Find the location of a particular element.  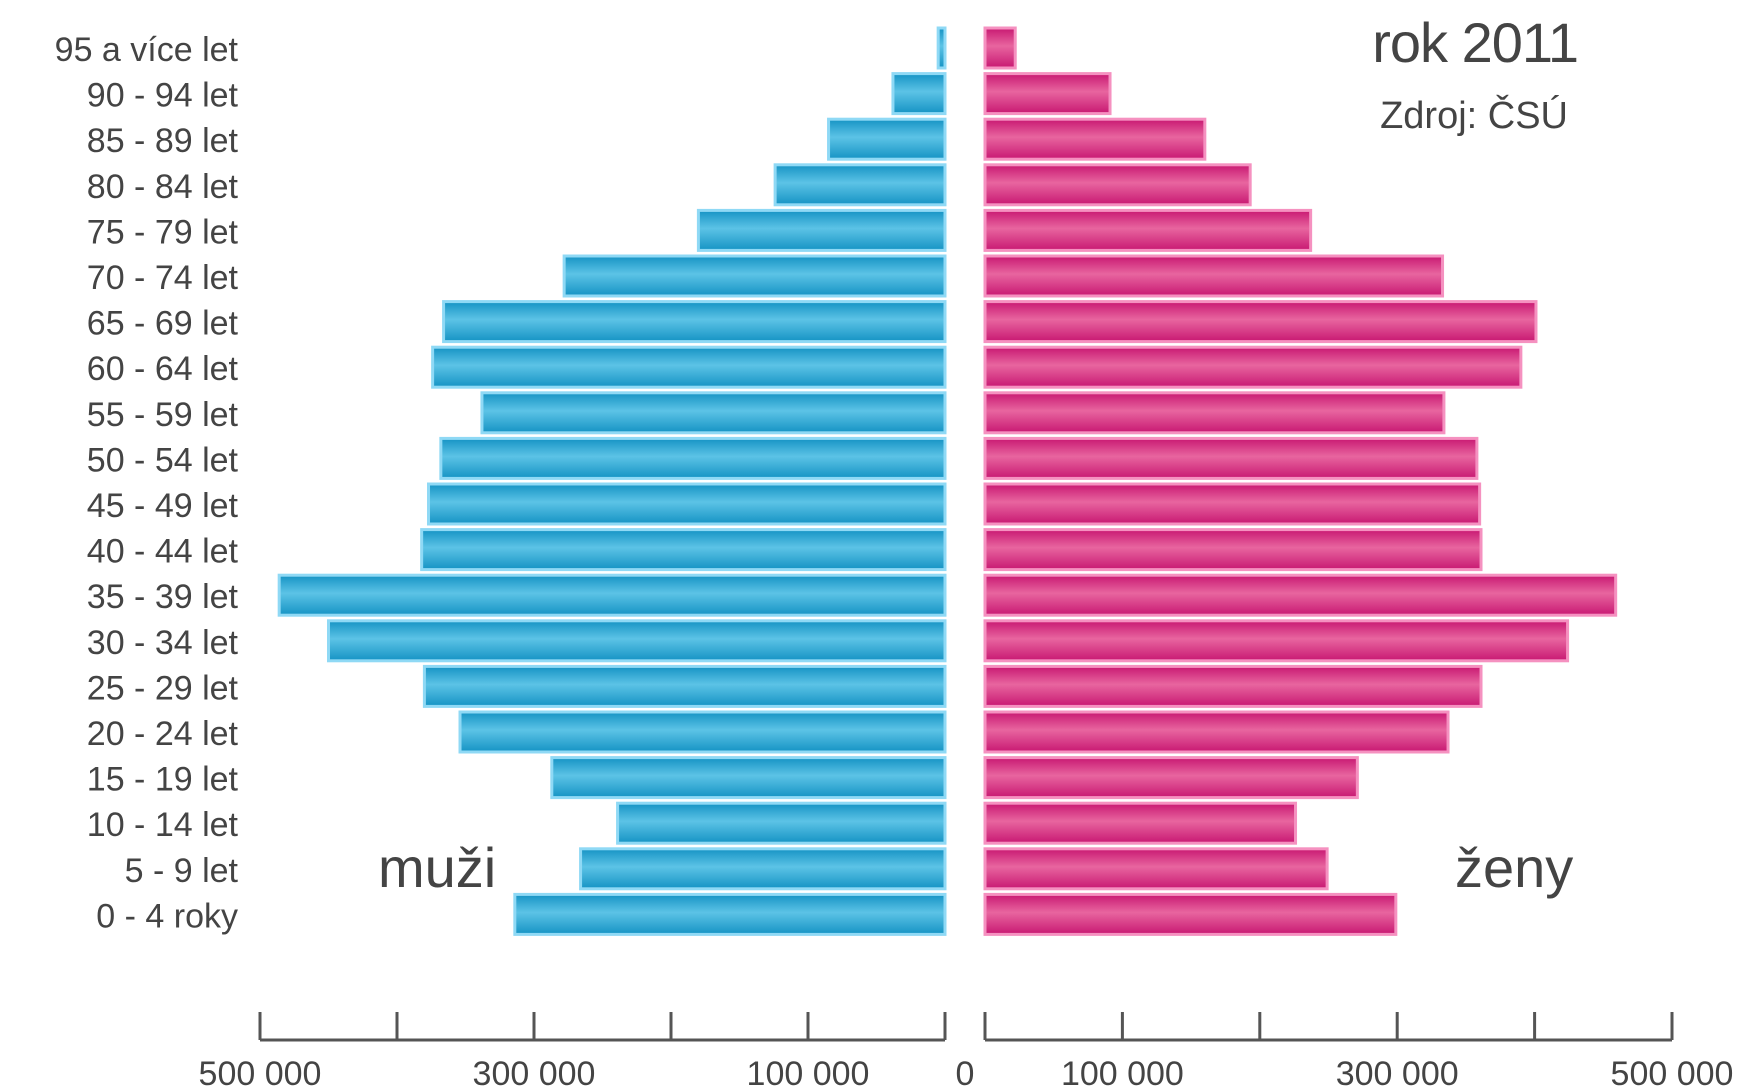

age-group-label: 75 - 79 let is located at coordinates (163, 232).